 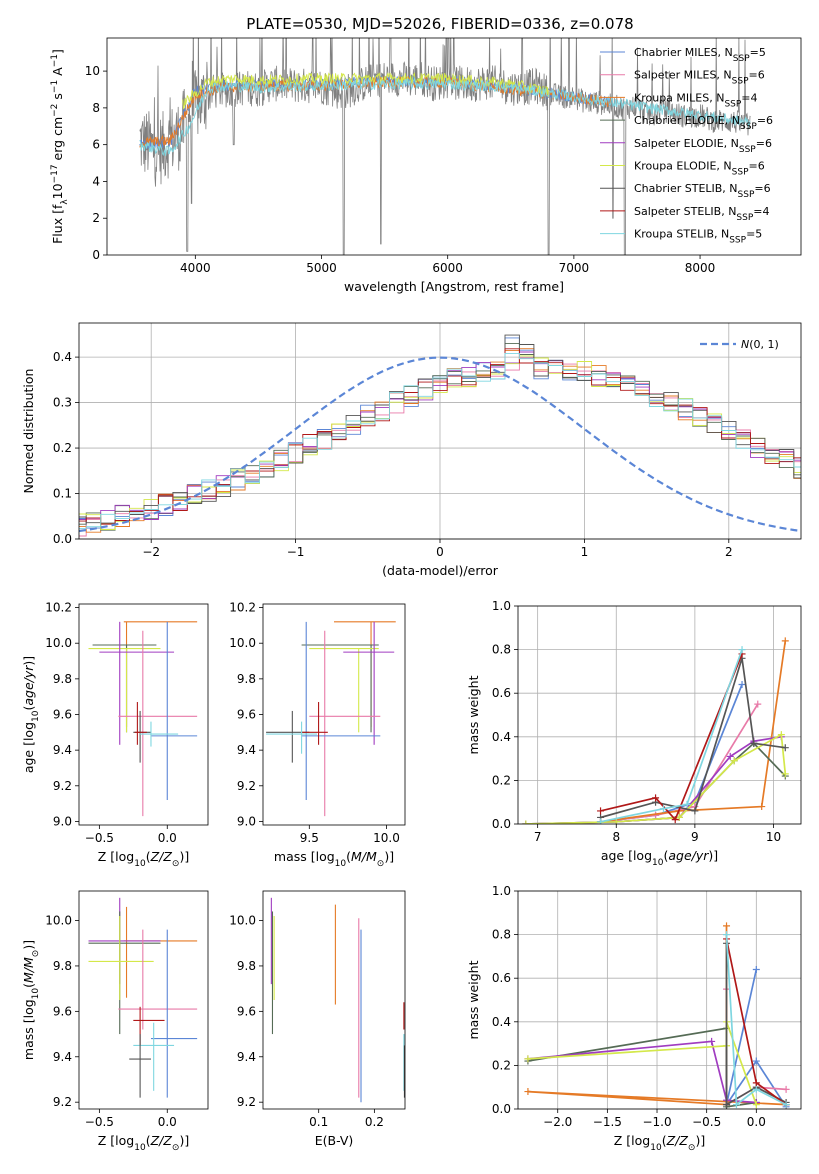 I want to click on x-tick-label: 9.5, so click(x=309, y=838).